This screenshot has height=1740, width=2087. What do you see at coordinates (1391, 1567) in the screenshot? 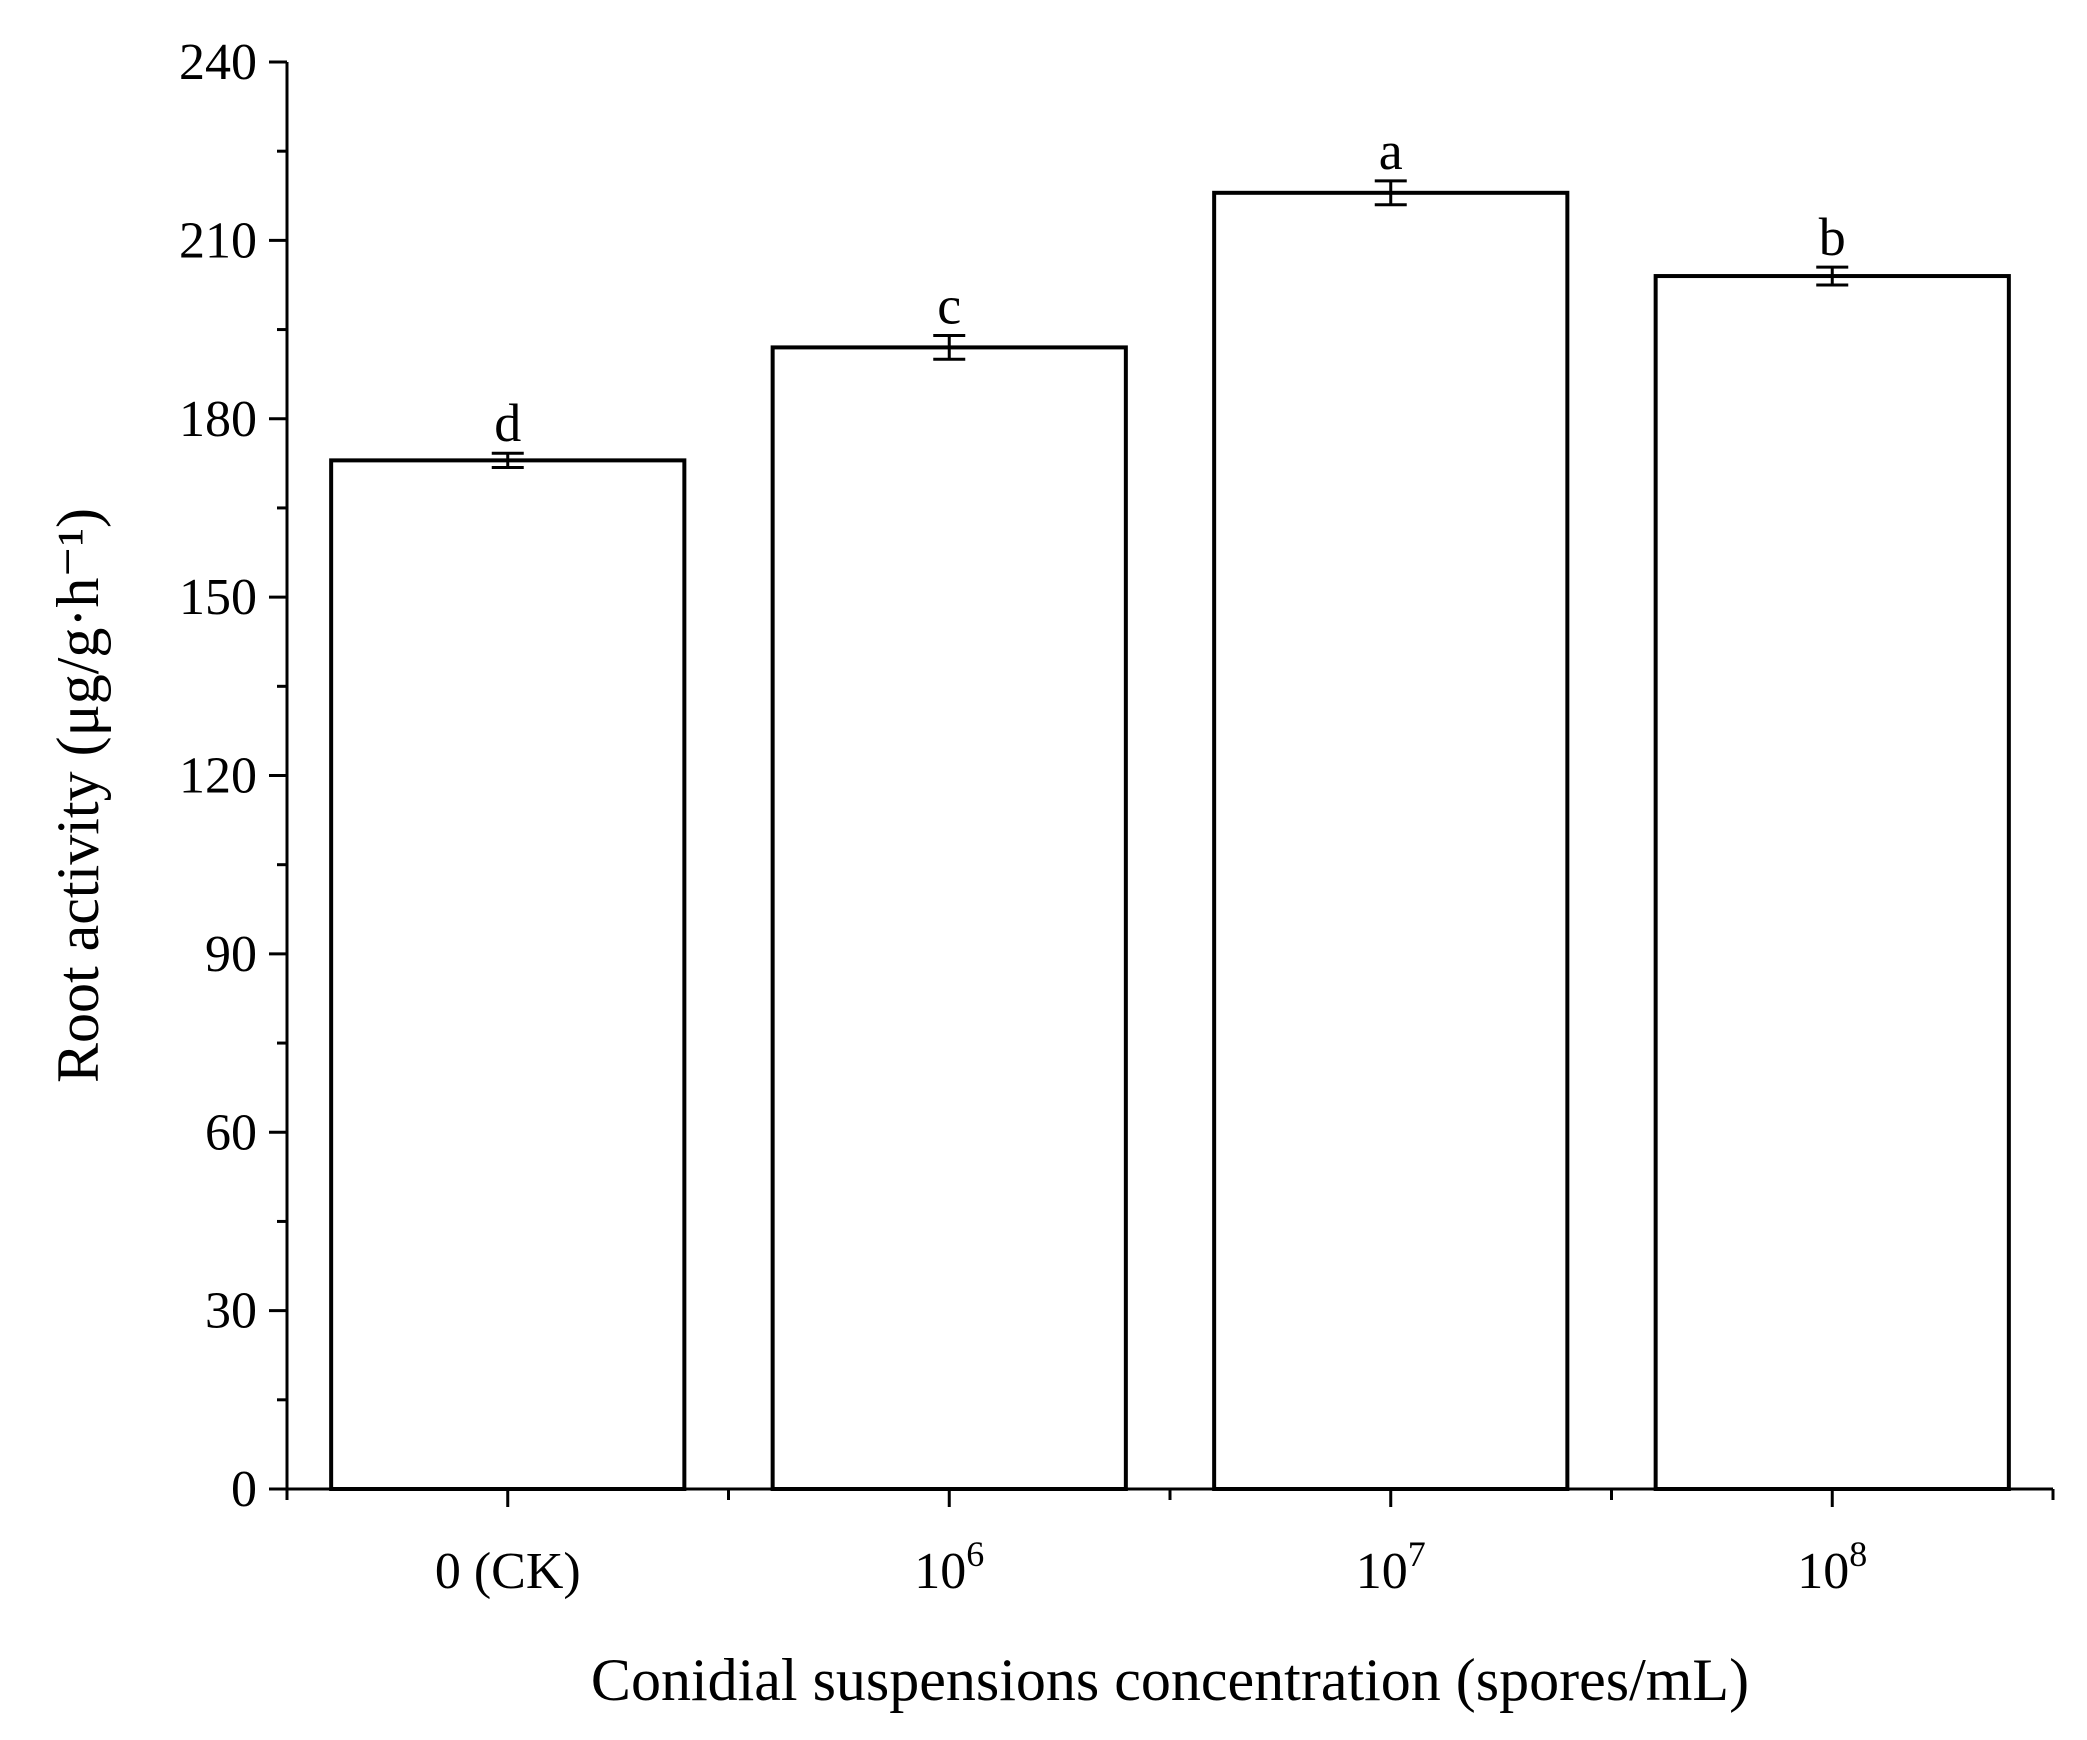
I see `x-tick-label: 10⁷` at bounding box center [1391, 1567].